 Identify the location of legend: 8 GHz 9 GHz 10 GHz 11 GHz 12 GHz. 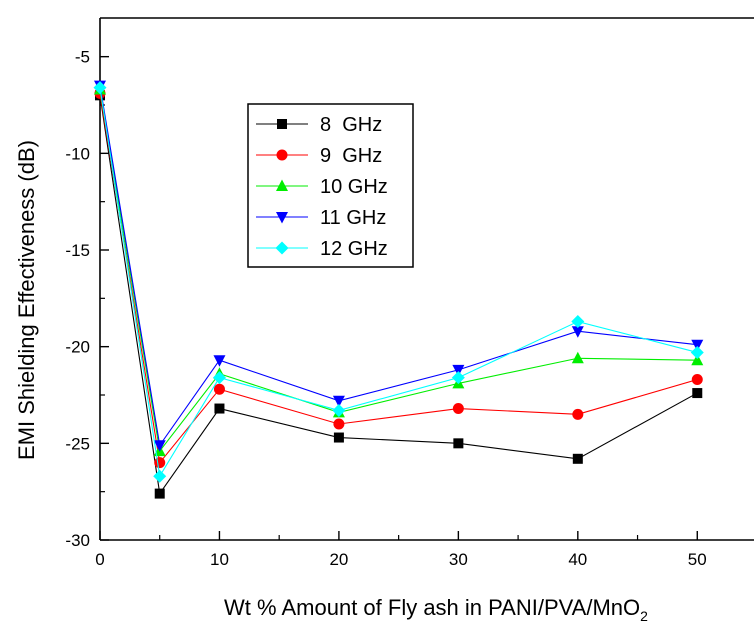
(330, 185).